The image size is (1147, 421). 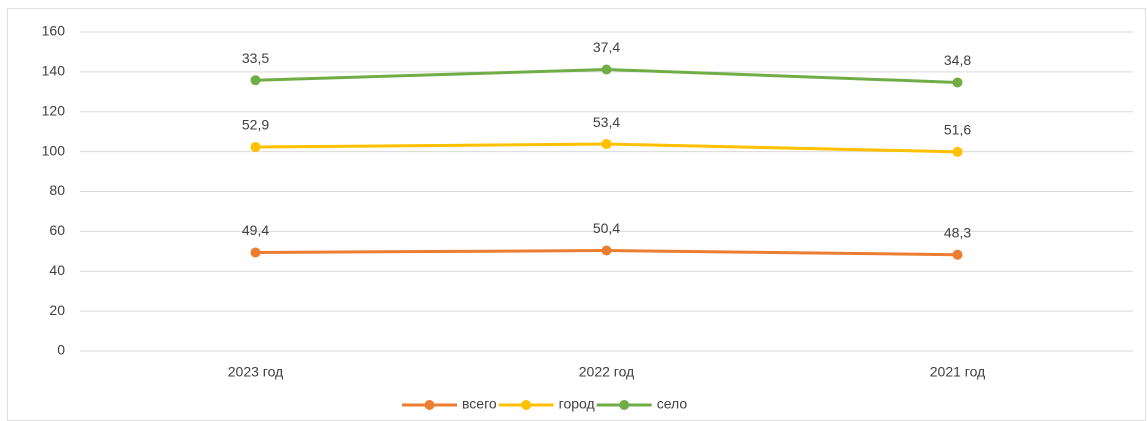 I want to click on data-label: 34,8, so click(x=957, y=60).